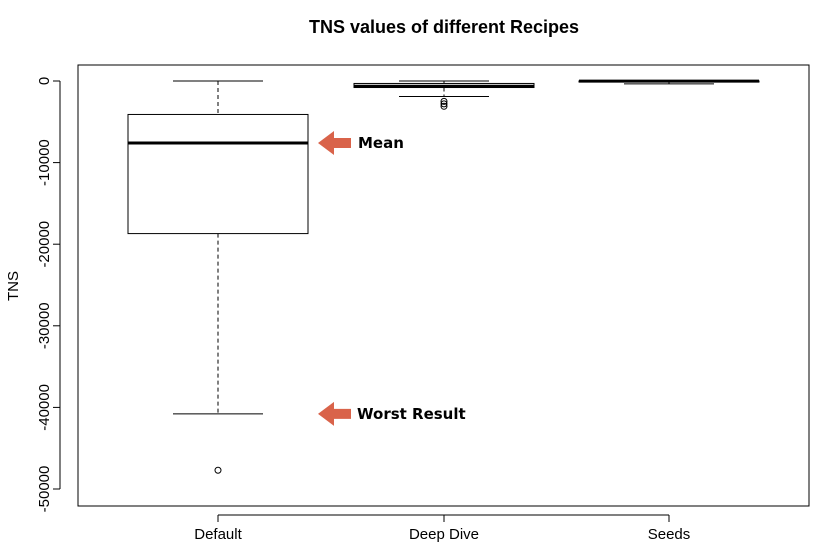 The height and width of the screenshot is (557, 831). What do you see at coordinates (381, 143) in the screenshot?
I see `annotation-label: Mean` at bounding box center [381, 143].